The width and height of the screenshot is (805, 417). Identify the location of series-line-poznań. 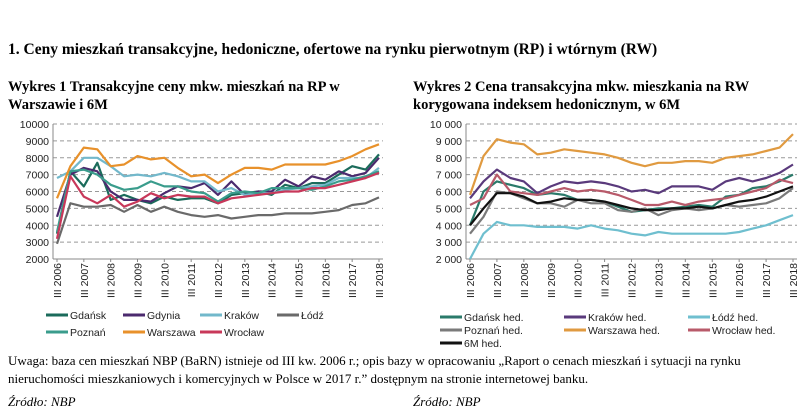
(217, 200).